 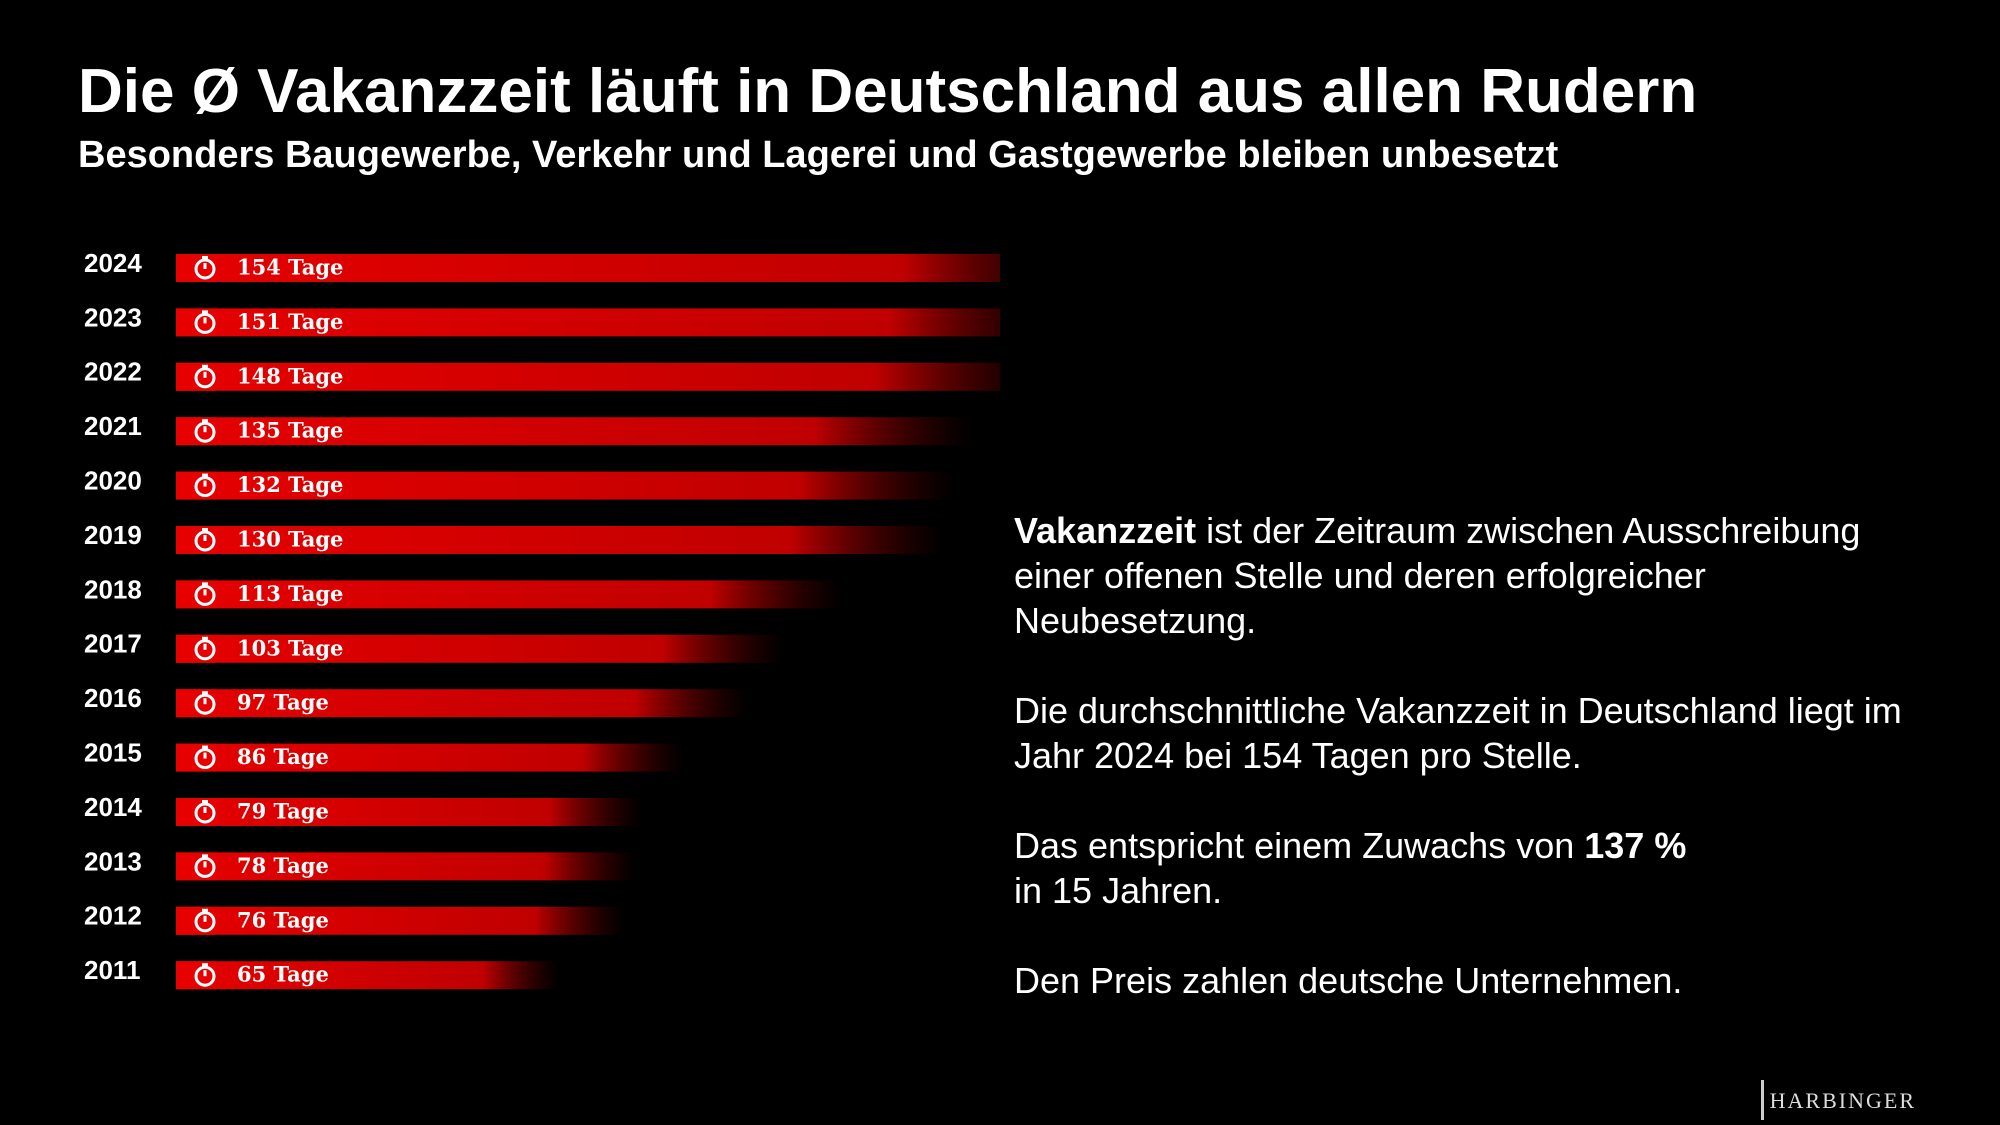 I want to click on y-tick-label: 2016, so click(x=113, y=698).